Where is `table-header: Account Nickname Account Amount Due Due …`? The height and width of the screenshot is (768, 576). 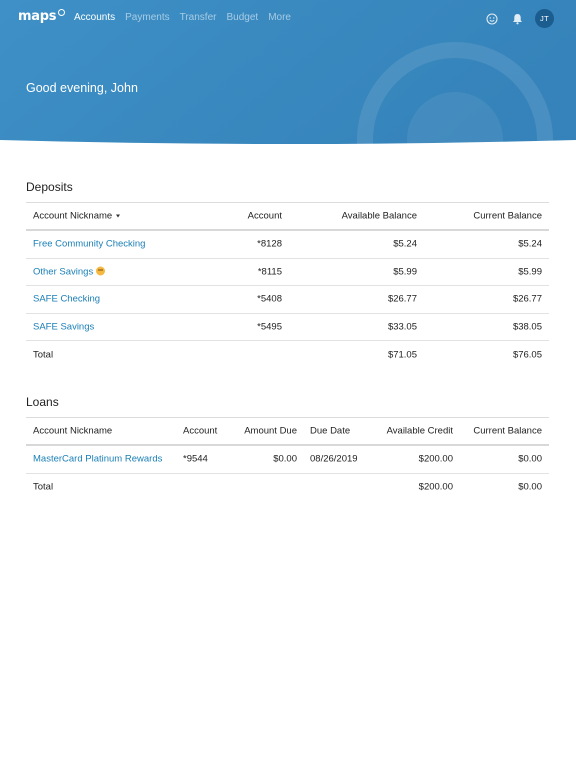
table-header: Account Nickname Account Amount Due Due … is located at coordinates (287, 432).